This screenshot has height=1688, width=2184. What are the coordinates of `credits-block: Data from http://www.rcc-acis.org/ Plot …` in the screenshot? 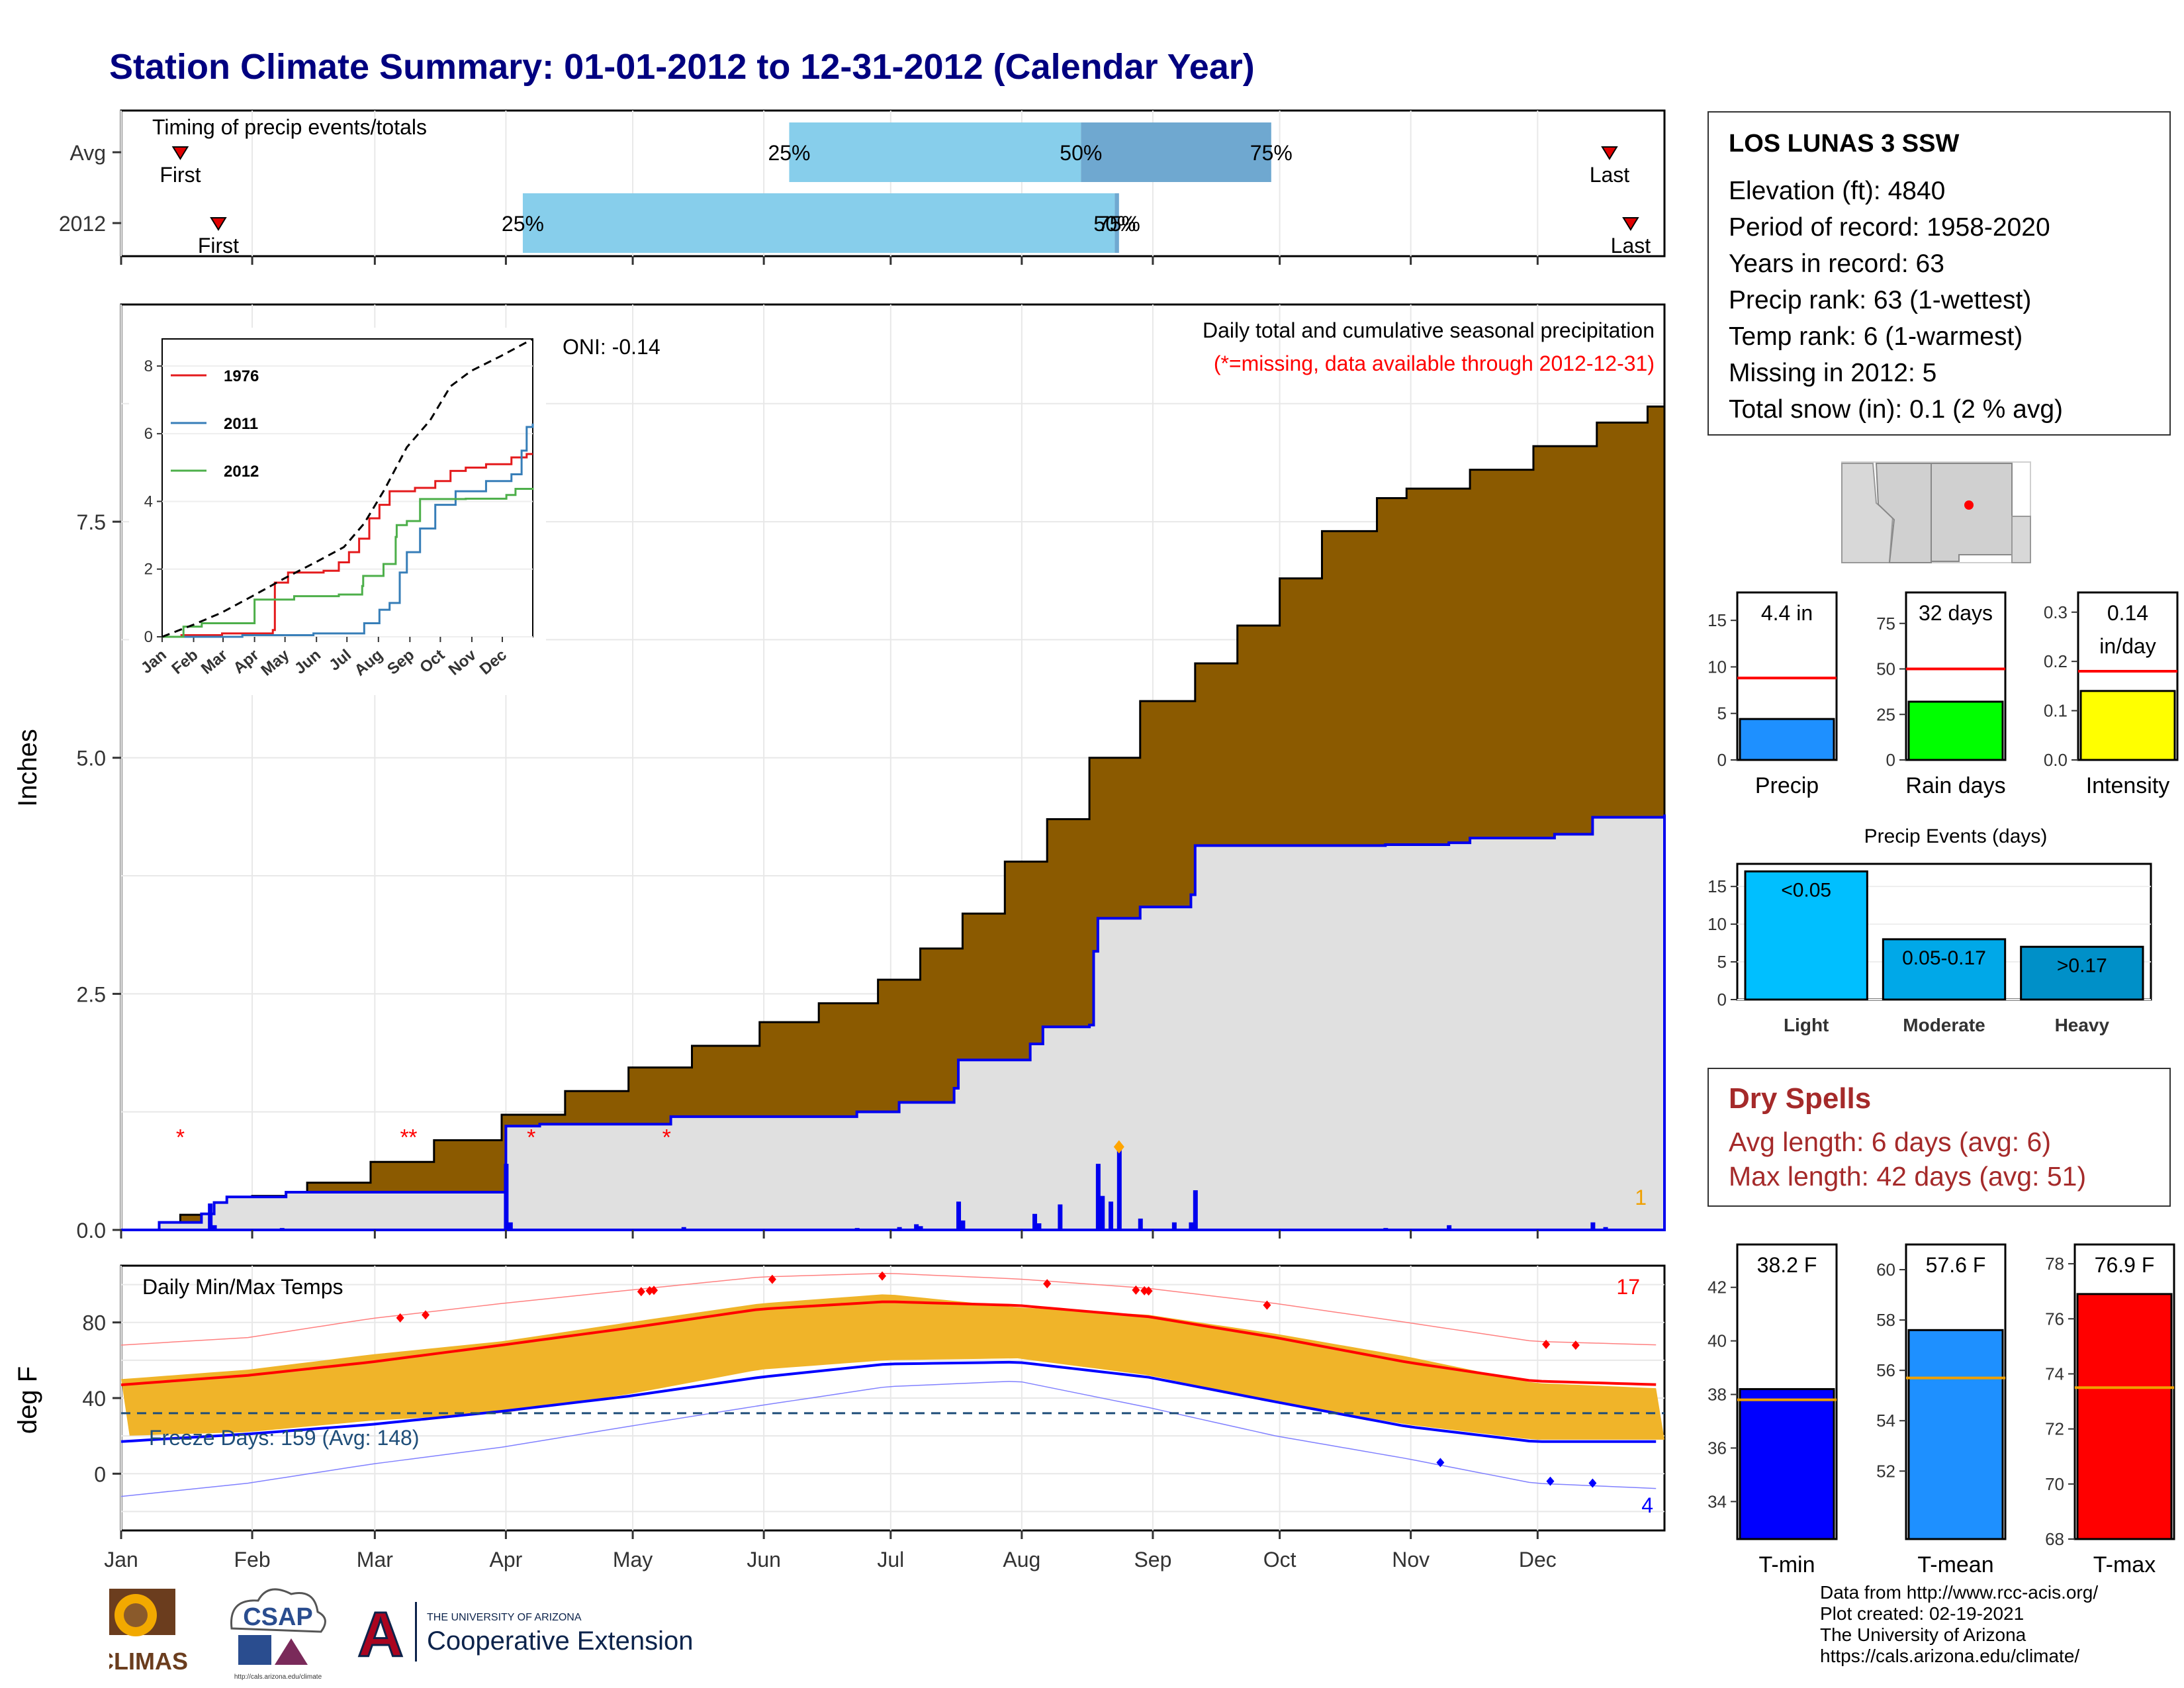 It's located at (1959, 1624).